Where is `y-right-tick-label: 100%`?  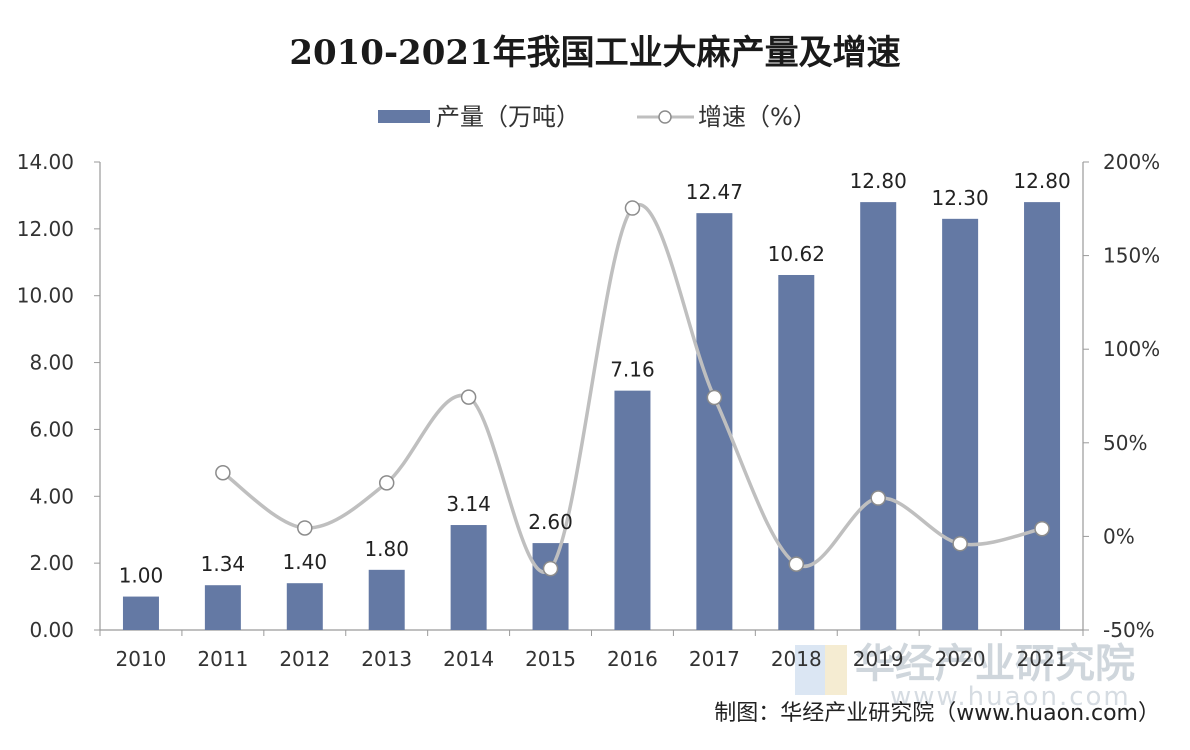
y-right-tick-label: 100% is located at coordinates (1131, 349).